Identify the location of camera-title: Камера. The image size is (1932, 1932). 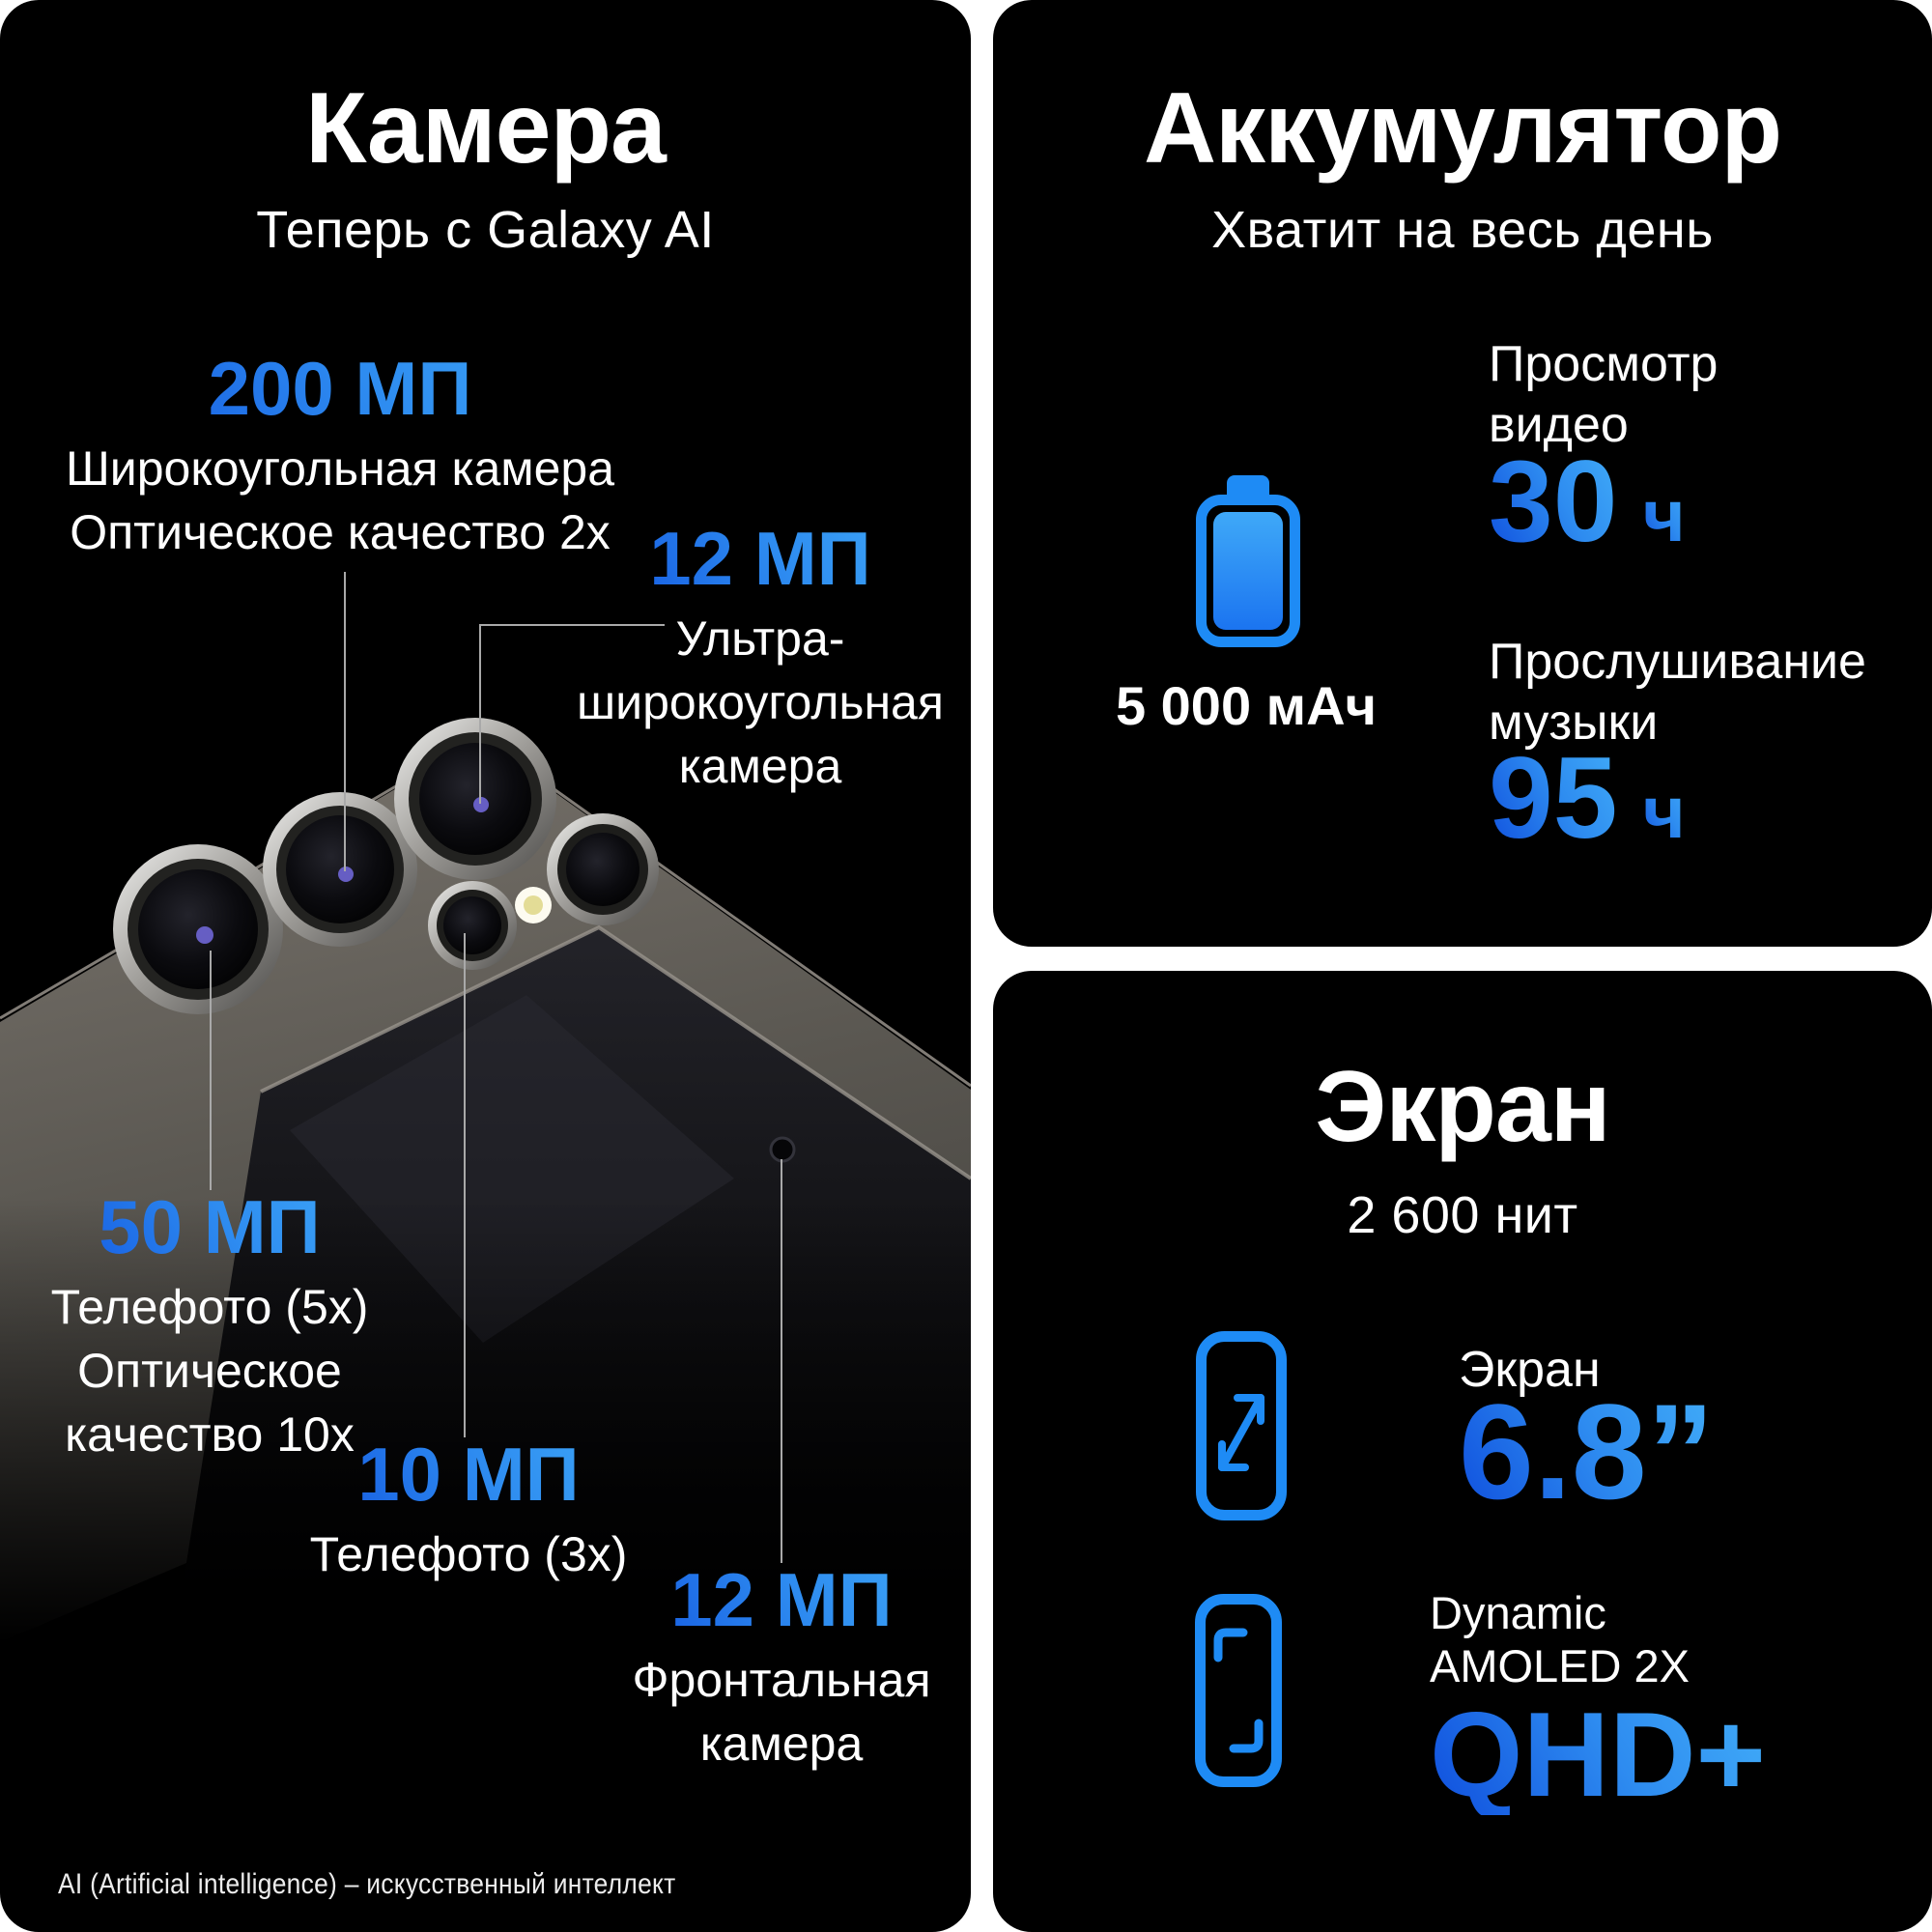
(486, 128).